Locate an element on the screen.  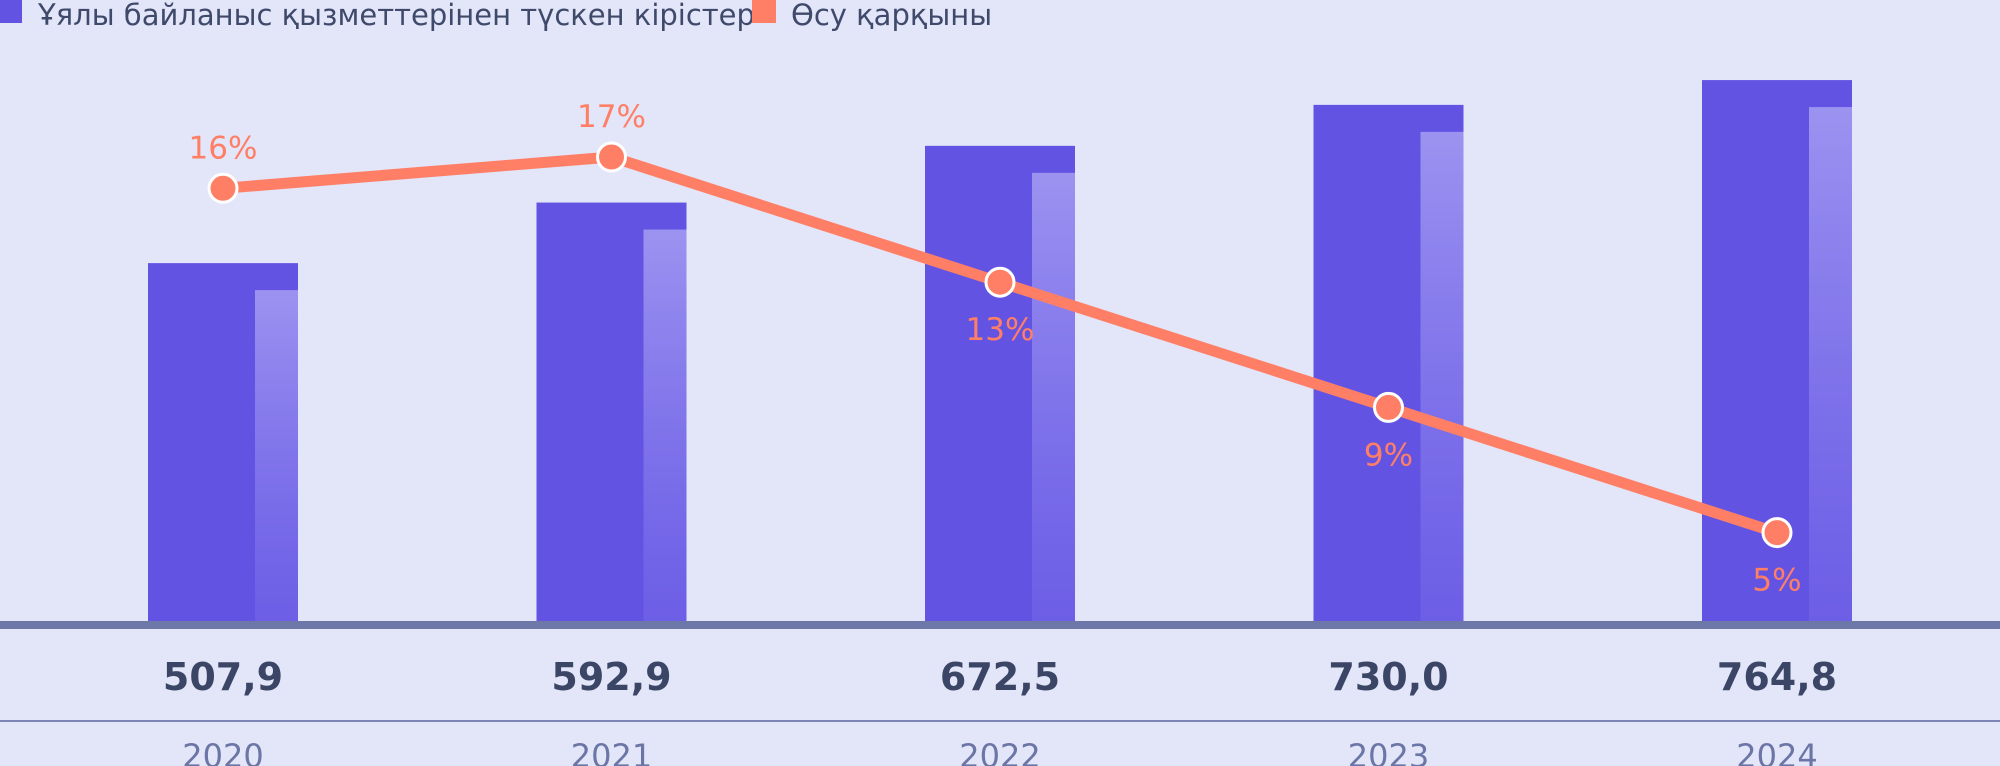
x-tick-label: 2020 is located at coordinates (222, 751).